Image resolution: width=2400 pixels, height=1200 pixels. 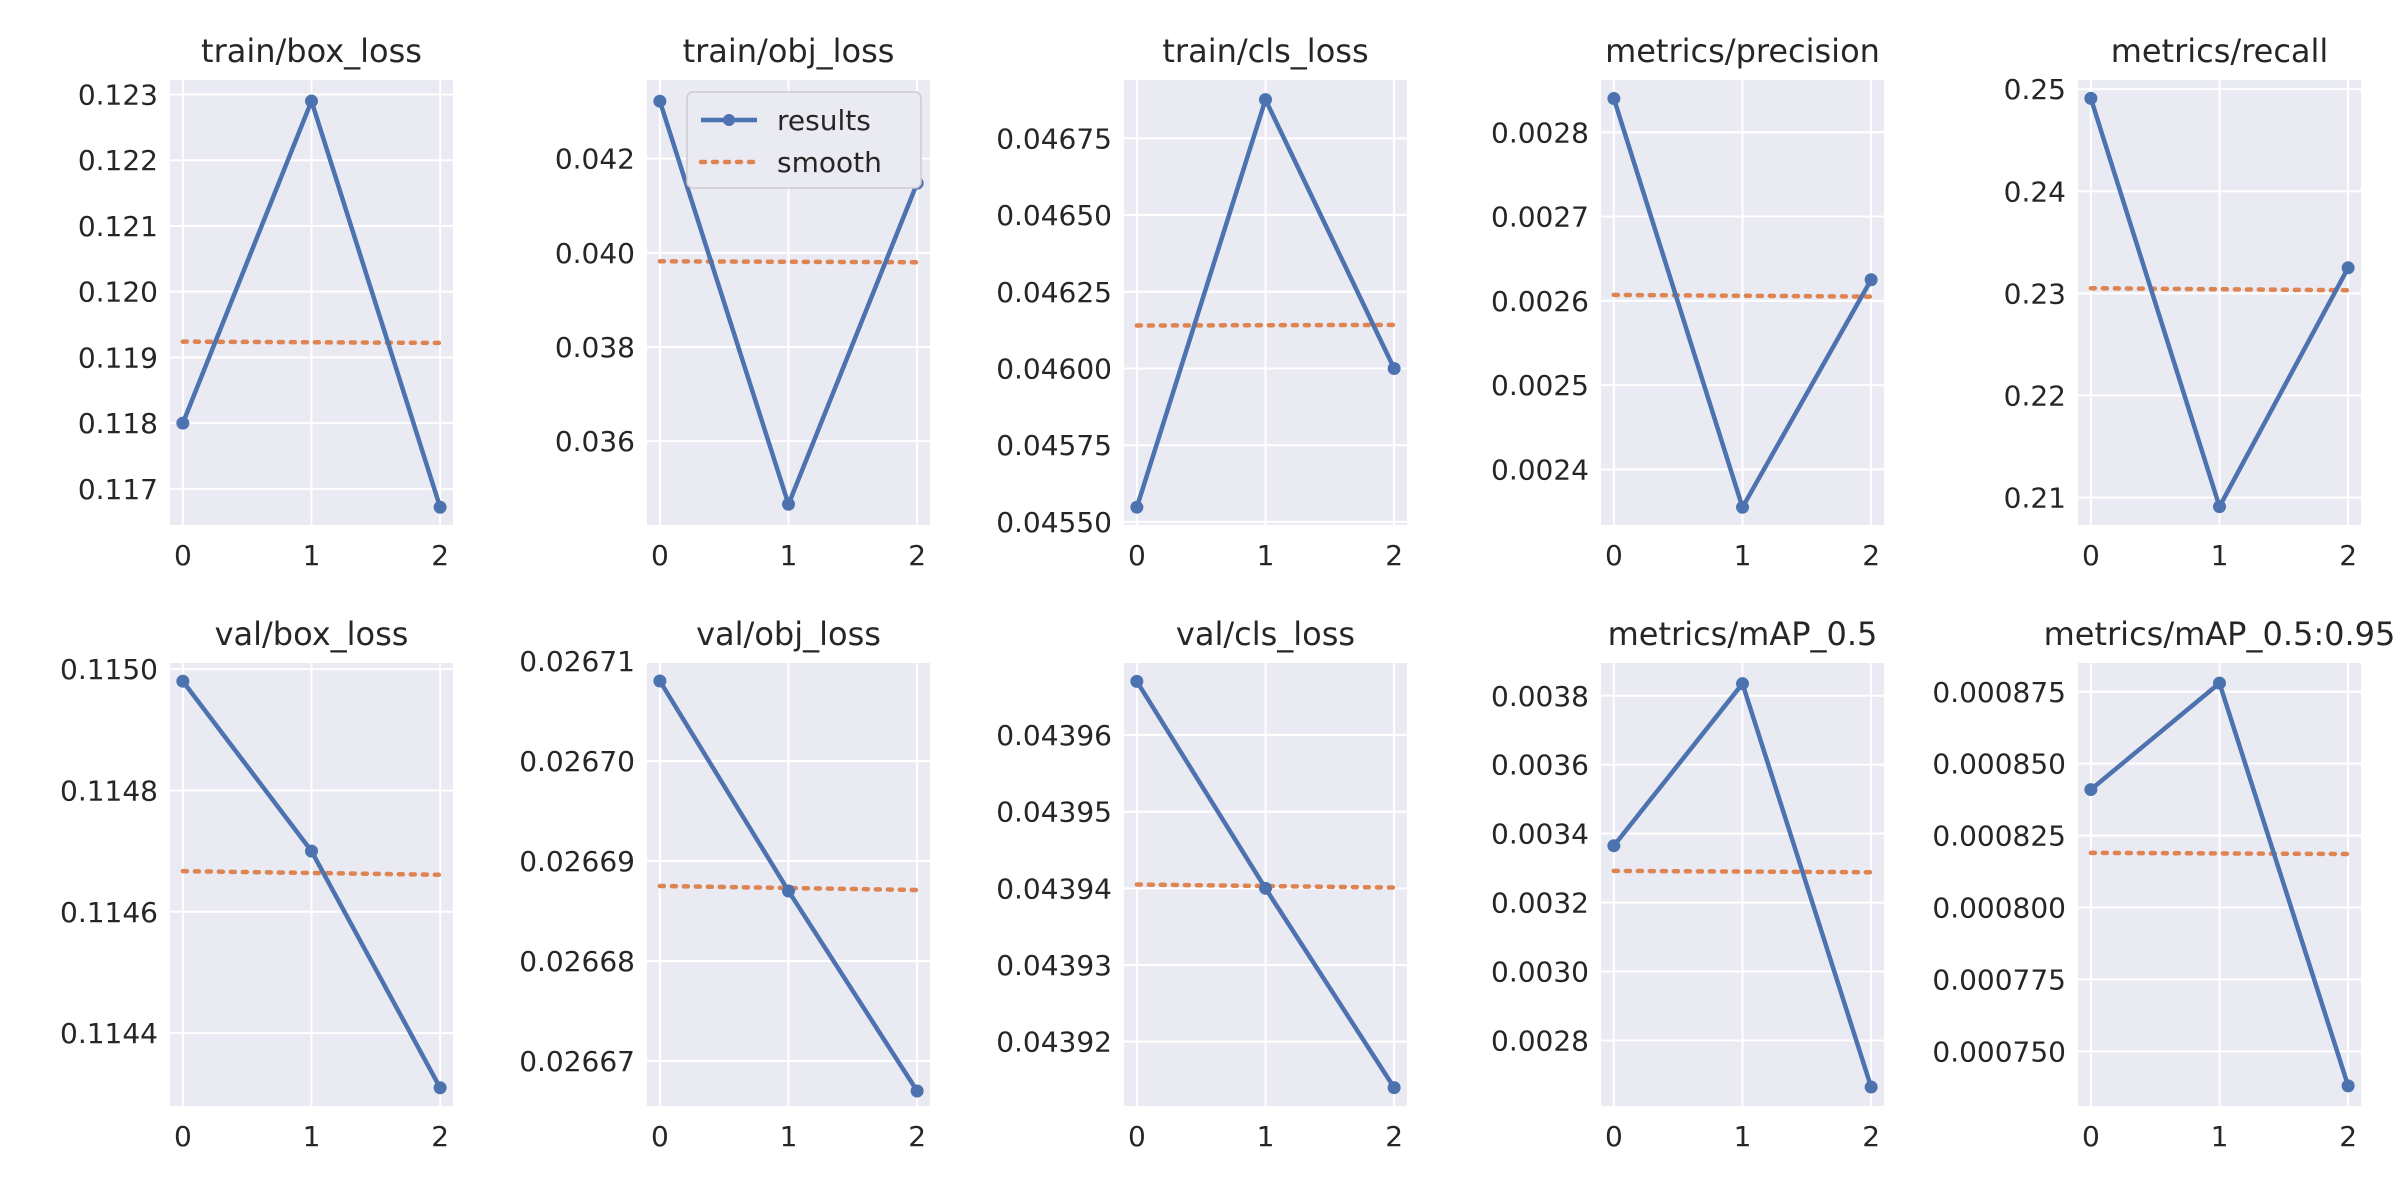 I want to click on y-tick-label: 0.120, so click(x=118, y=292).